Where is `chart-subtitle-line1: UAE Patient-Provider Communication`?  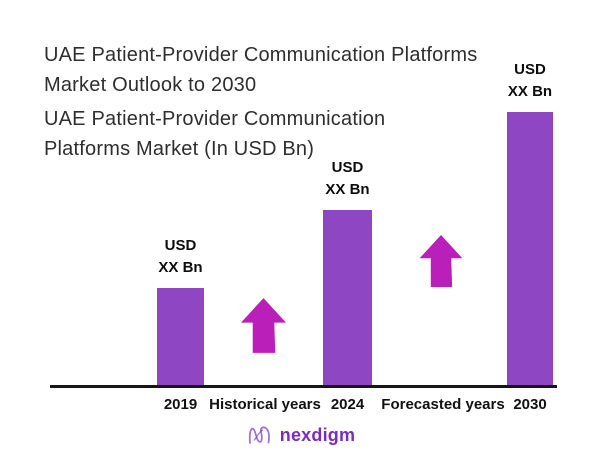 chart-subtitle-line1: UAE Patient-Provider Communication is located at coordinates (215, 119).